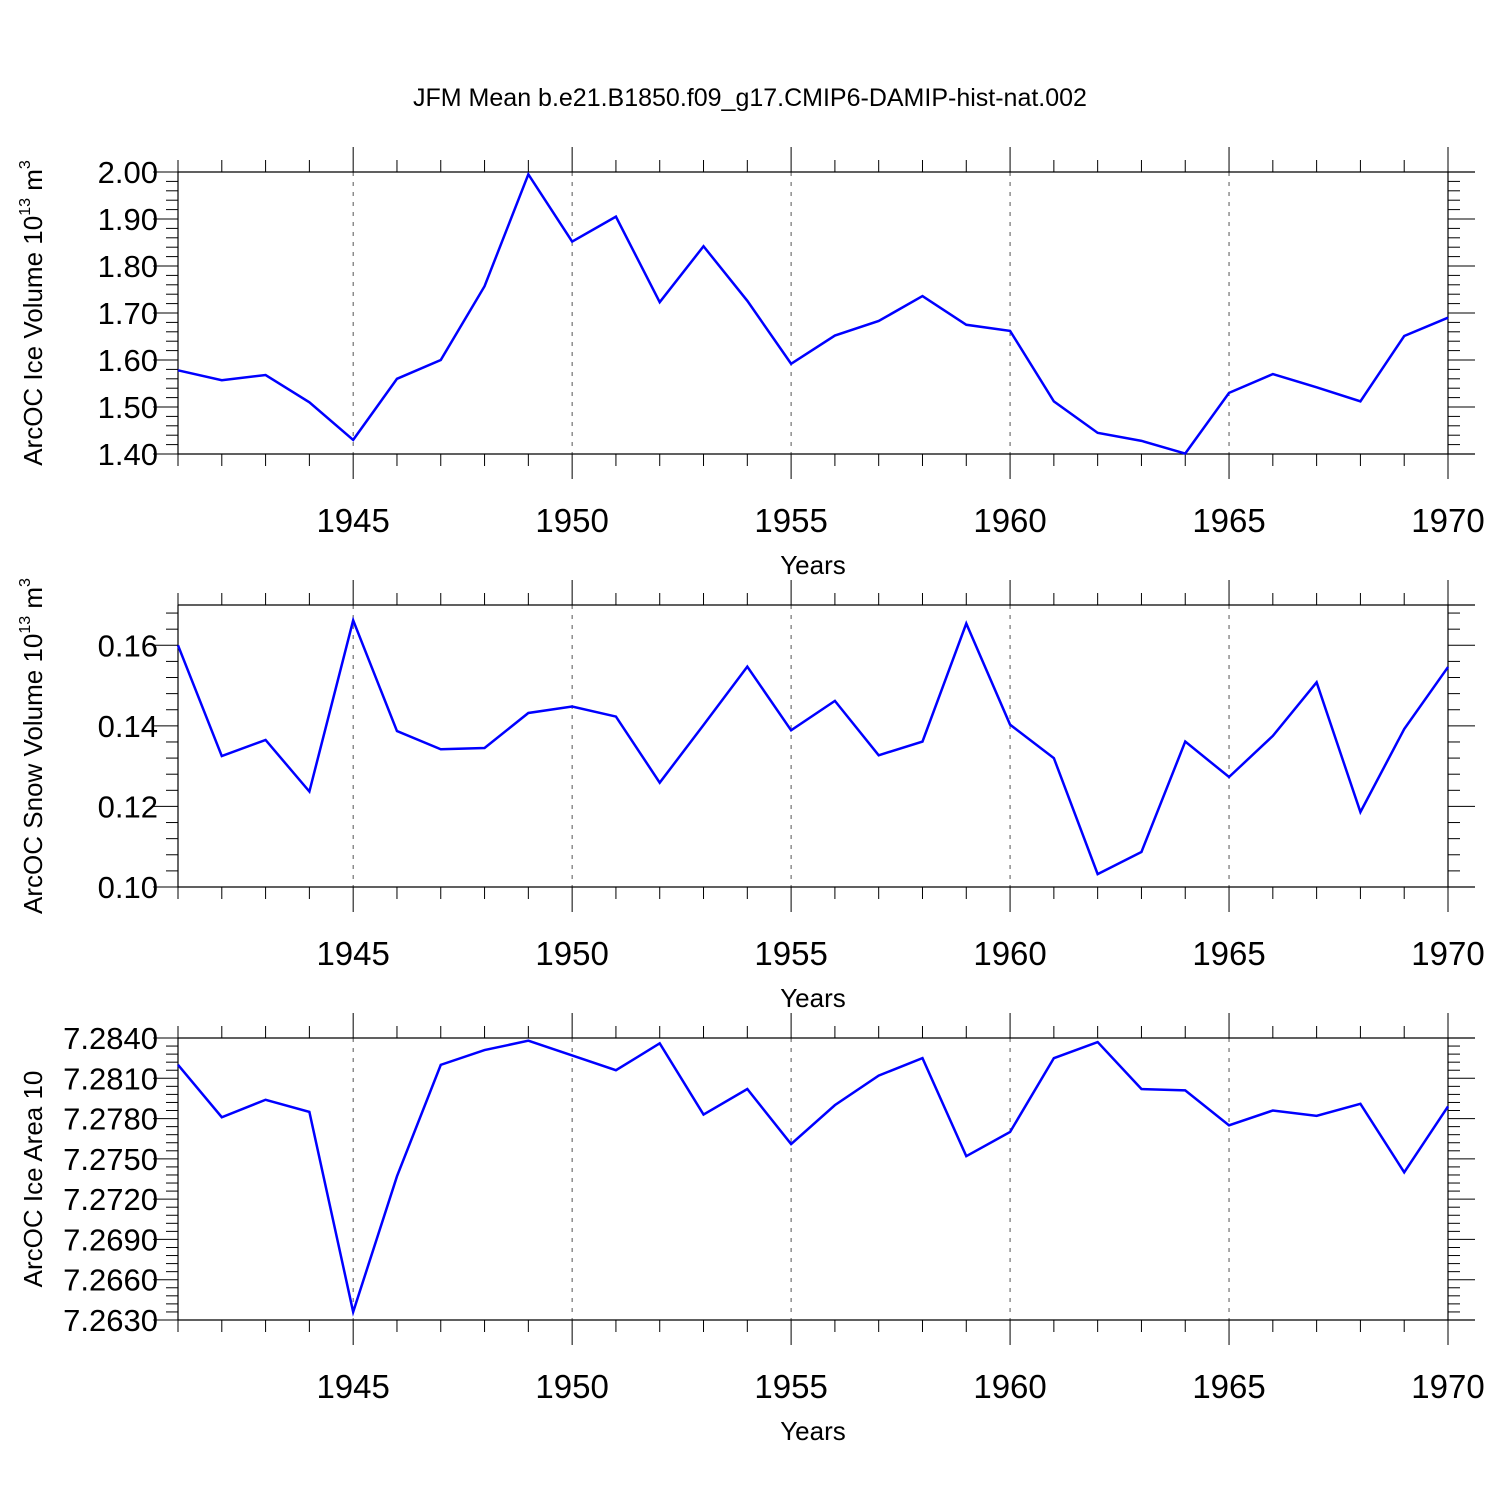 The height and width of the screenshot is (1500, 1500). Describe the element at coordinates (110, 1280) in the screenshot. I see `y-tick-label: 7.2660` at that location.